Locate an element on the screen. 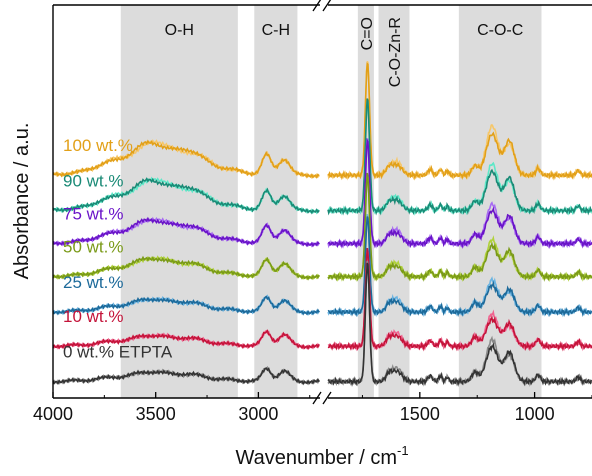 The image size is (592, 476). band-label-1: C-H is located at coordinates (276, 30).